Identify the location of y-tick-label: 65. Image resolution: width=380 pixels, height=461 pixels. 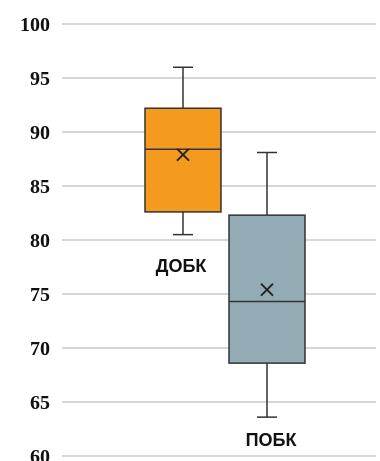
(40, 403).